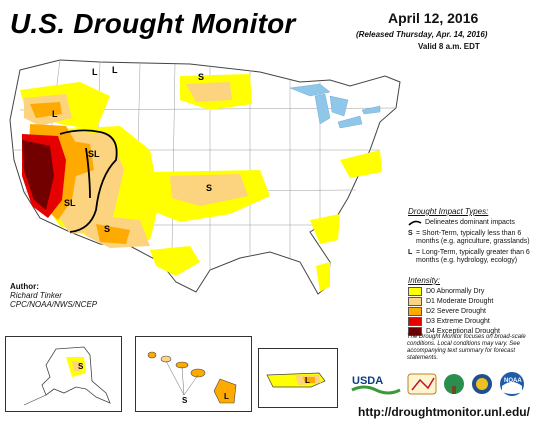 This screenshot has height=425, width=541. I want to click on valid-time: Valid 8 a.m. EDT, so click(449, 46).